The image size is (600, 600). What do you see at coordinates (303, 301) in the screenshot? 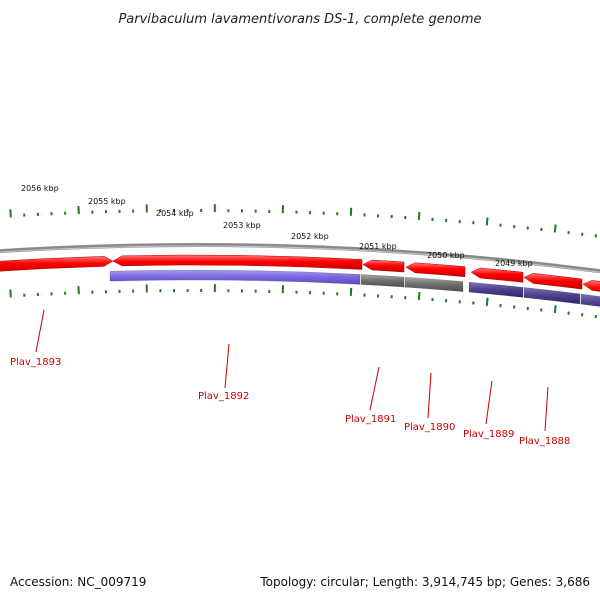
I see `tick-row-inner` at bounding box center [303, 301].